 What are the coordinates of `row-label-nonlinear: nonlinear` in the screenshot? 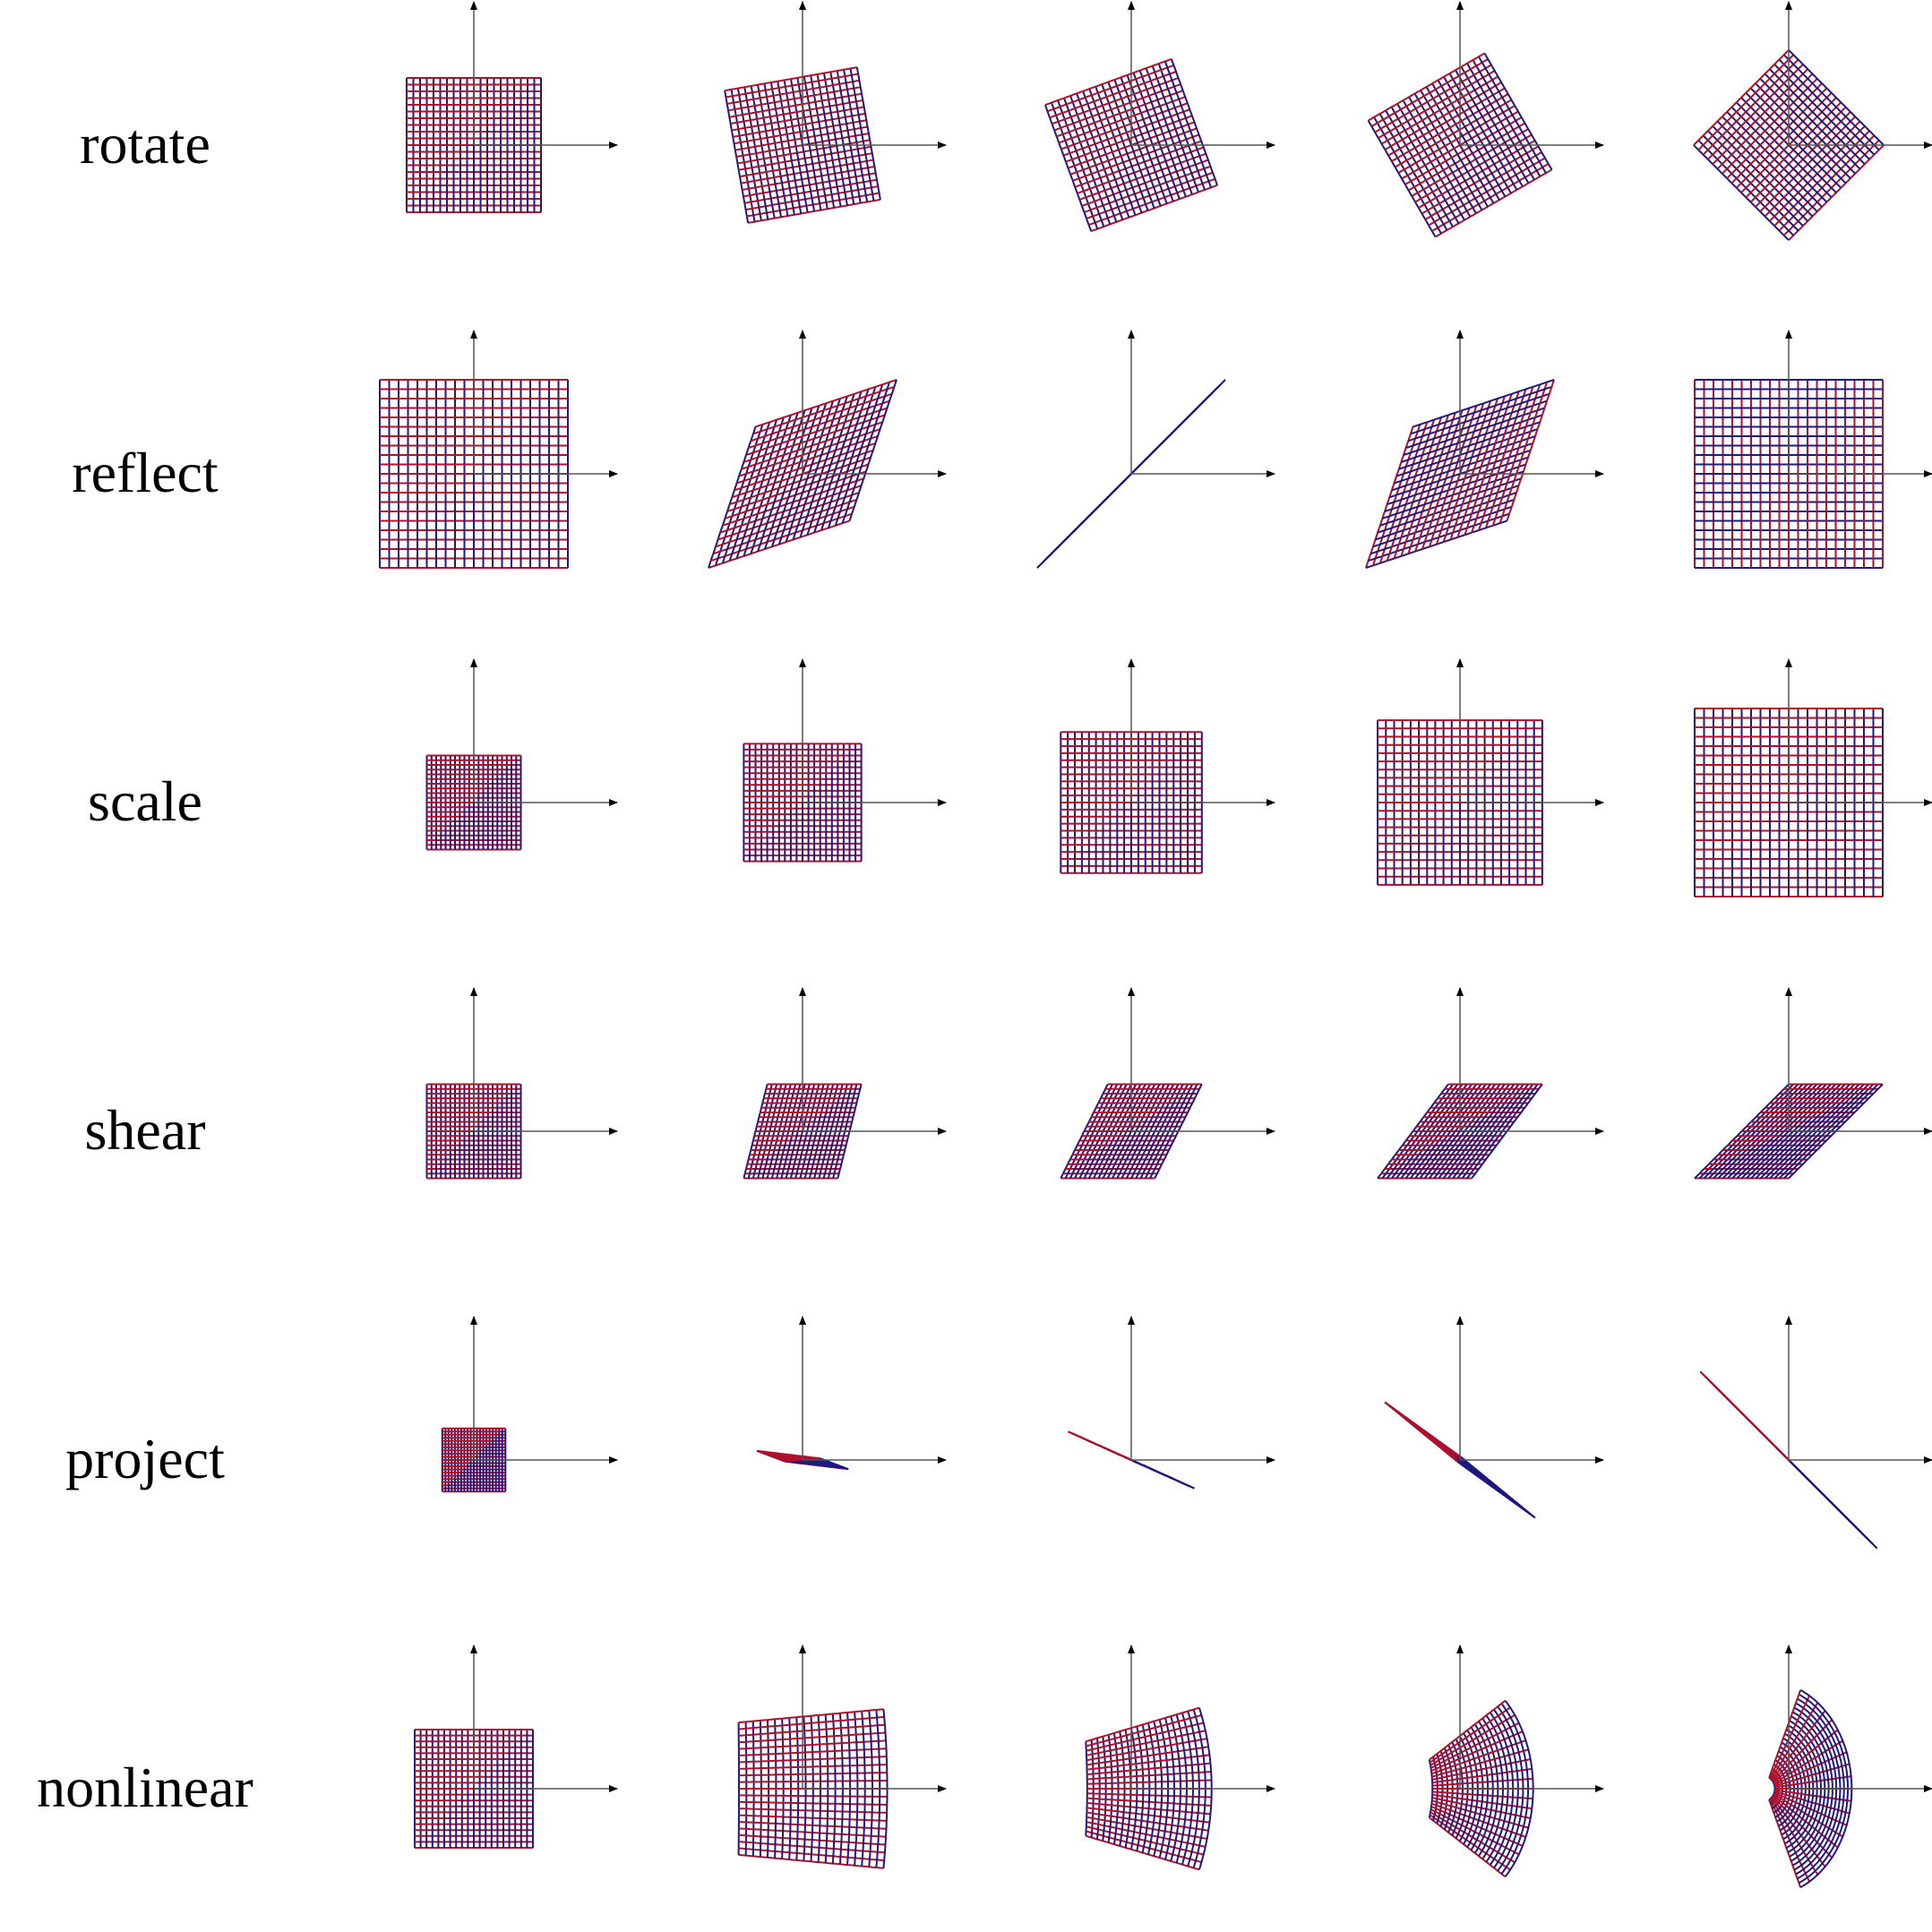 It's located at (145, 1787).